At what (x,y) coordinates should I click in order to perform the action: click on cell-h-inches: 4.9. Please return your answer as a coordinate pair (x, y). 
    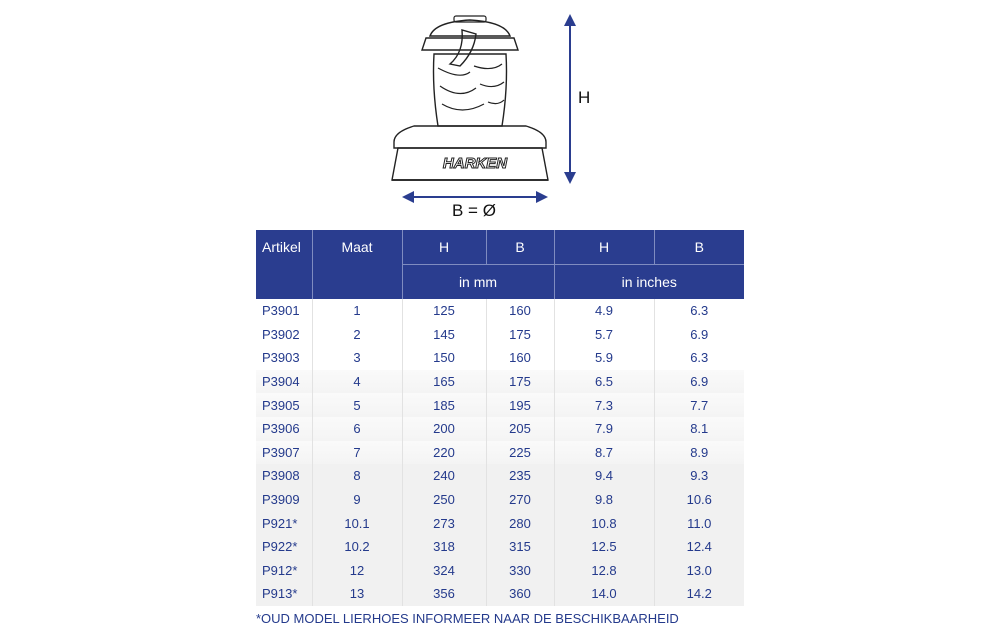
    Looking at the image, I should click on (603, 311).